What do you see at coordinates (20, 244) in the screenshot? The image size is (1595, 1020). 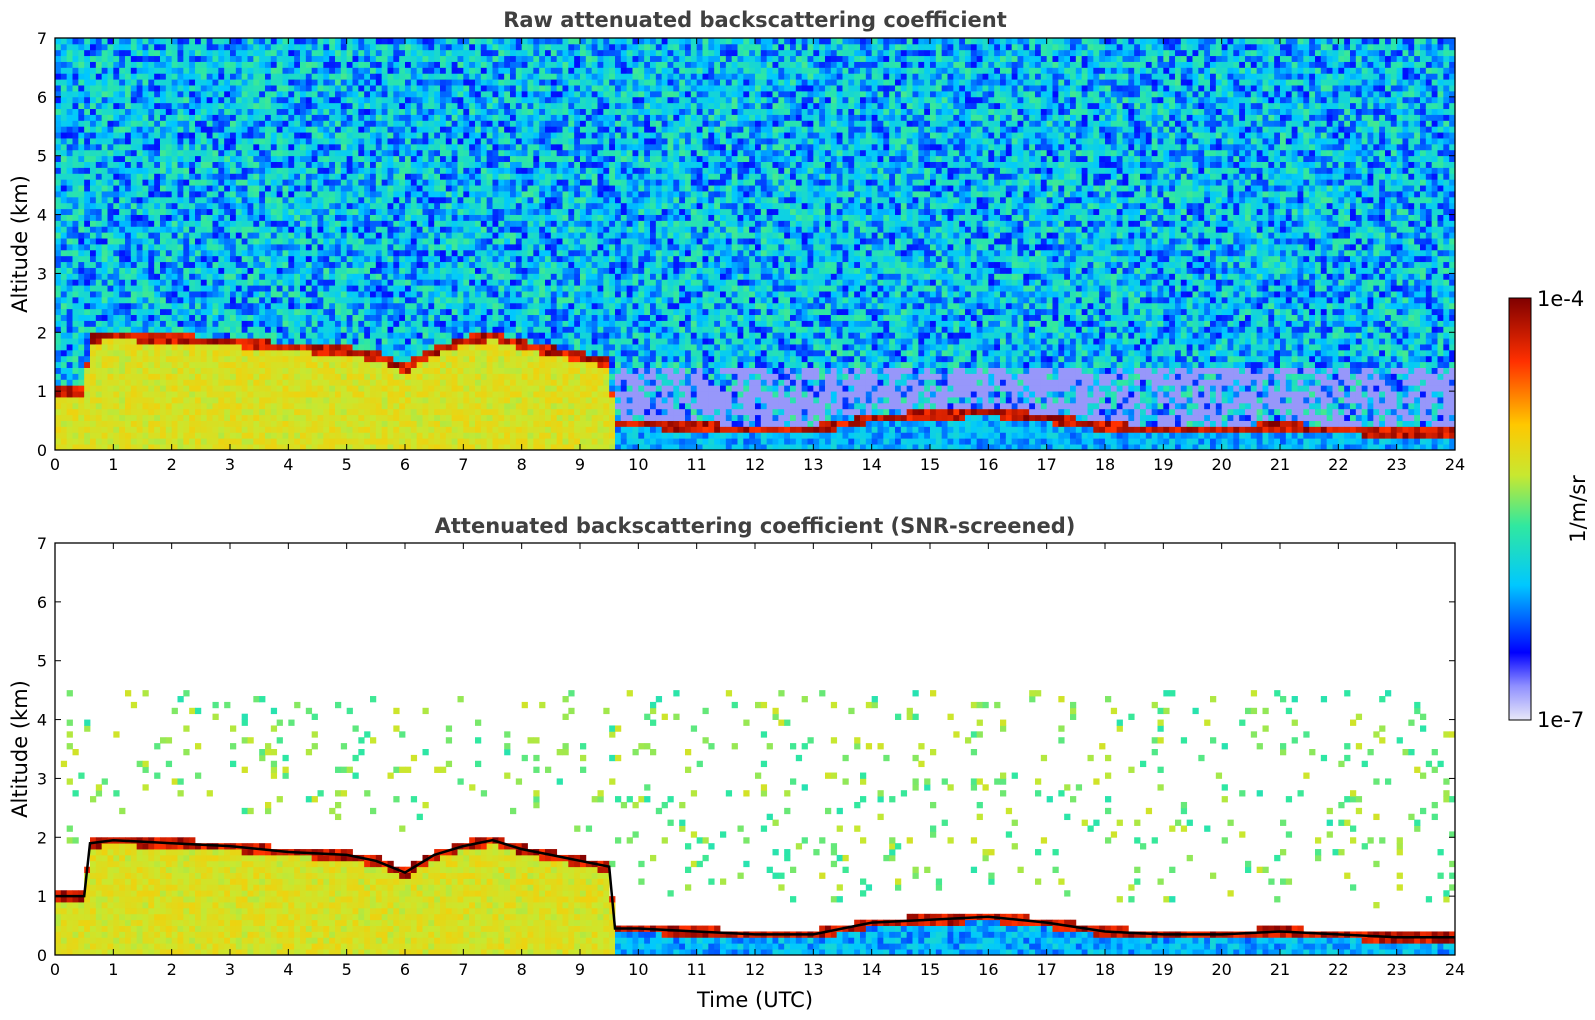 I see `y-axis-label-raw: Altitude (km)` at bounding box center [20, 244].